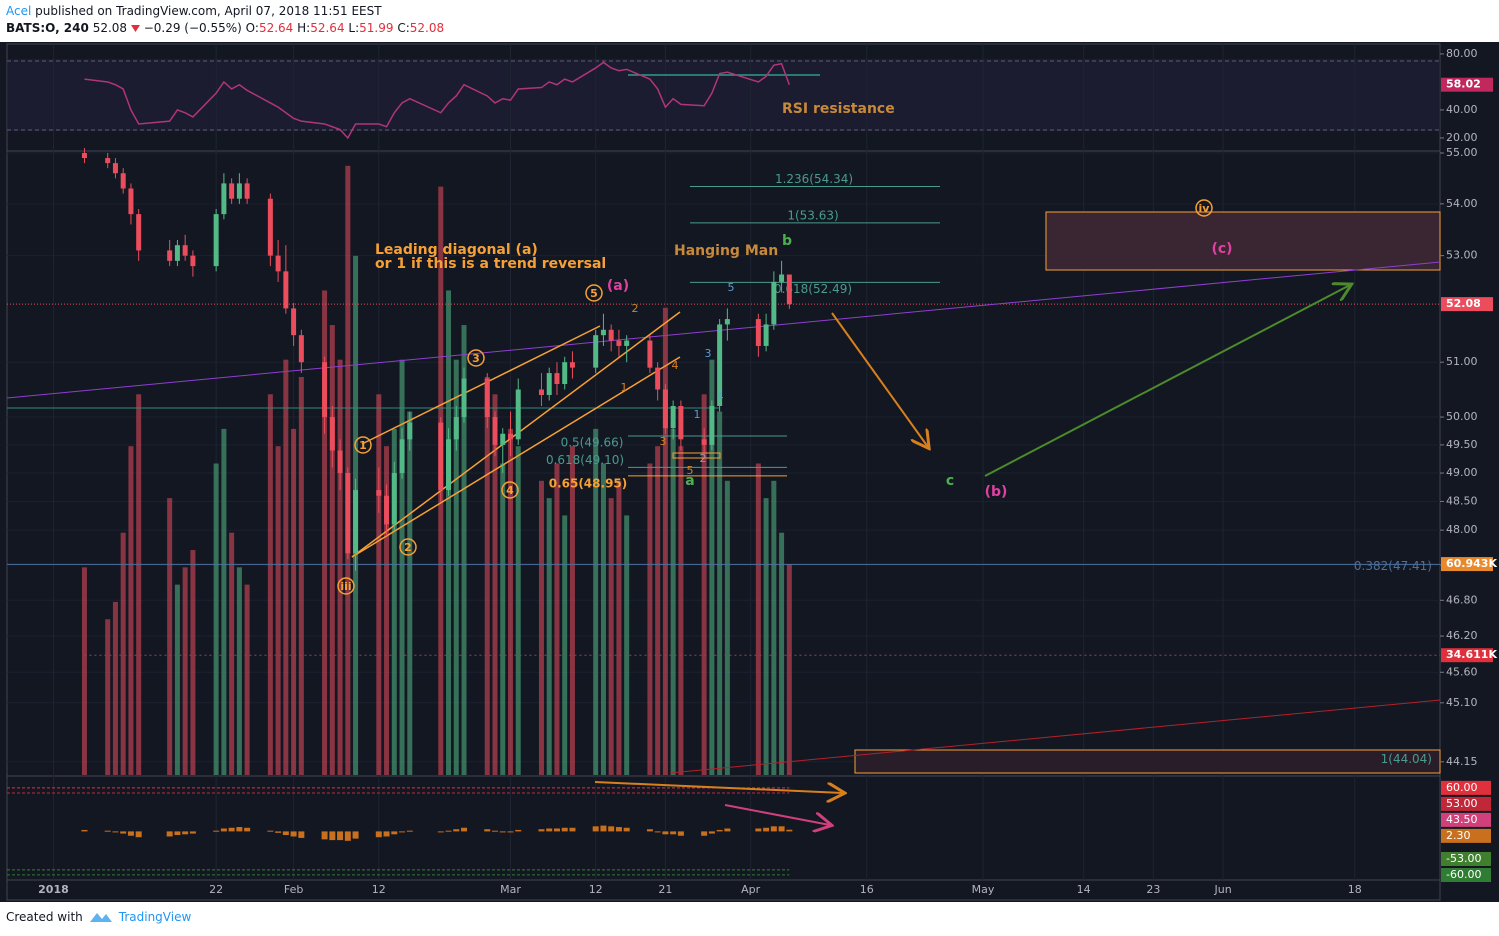 The width and height of the screenshot is (1499, 936). What do you see at coordinates (100, 917) in the screenshot?
I see `logo` at bounding box center [100, 917].